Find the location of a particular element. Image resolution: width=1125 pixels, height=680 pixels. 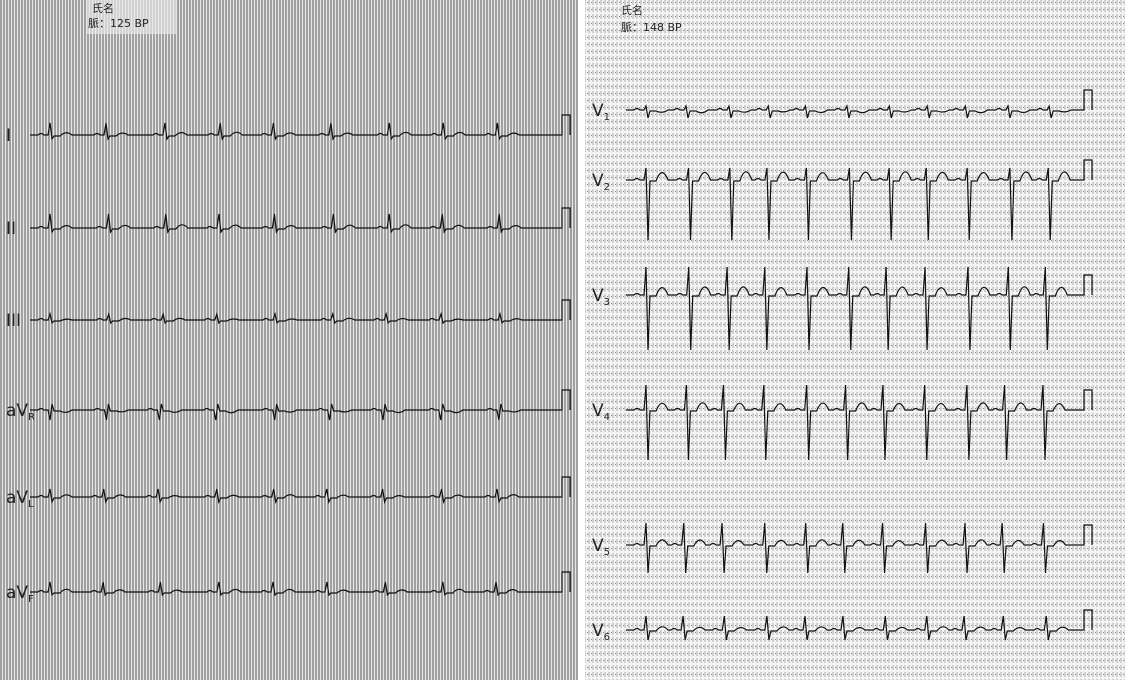

lead-label: V5 is located at coordinates (601, 547).